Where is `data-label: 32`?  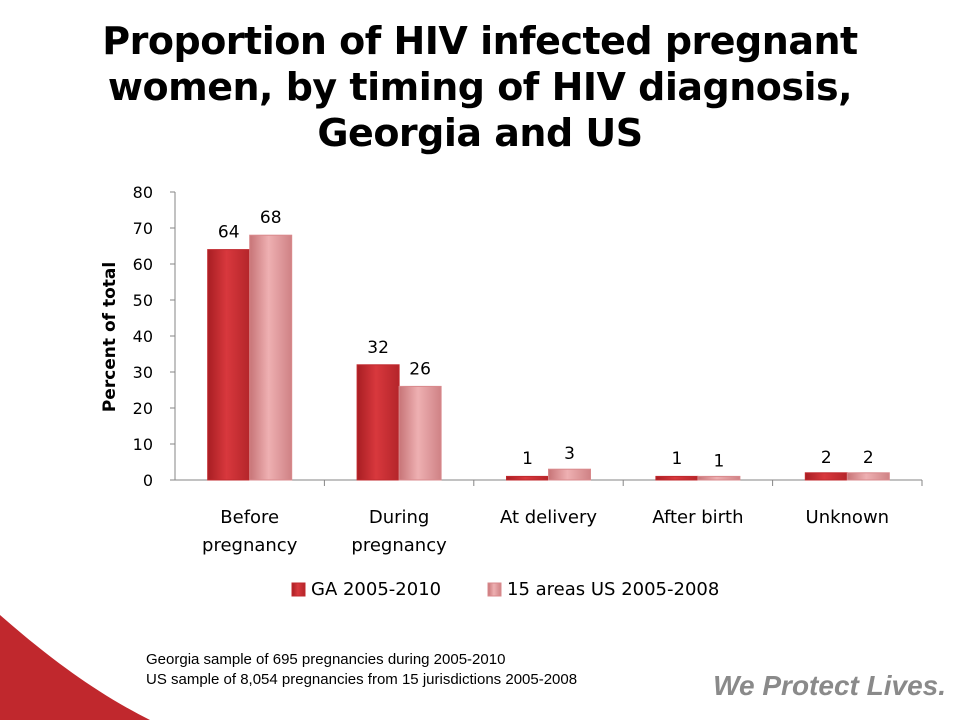
data-label: 32 is located at coordinates (378, 348).